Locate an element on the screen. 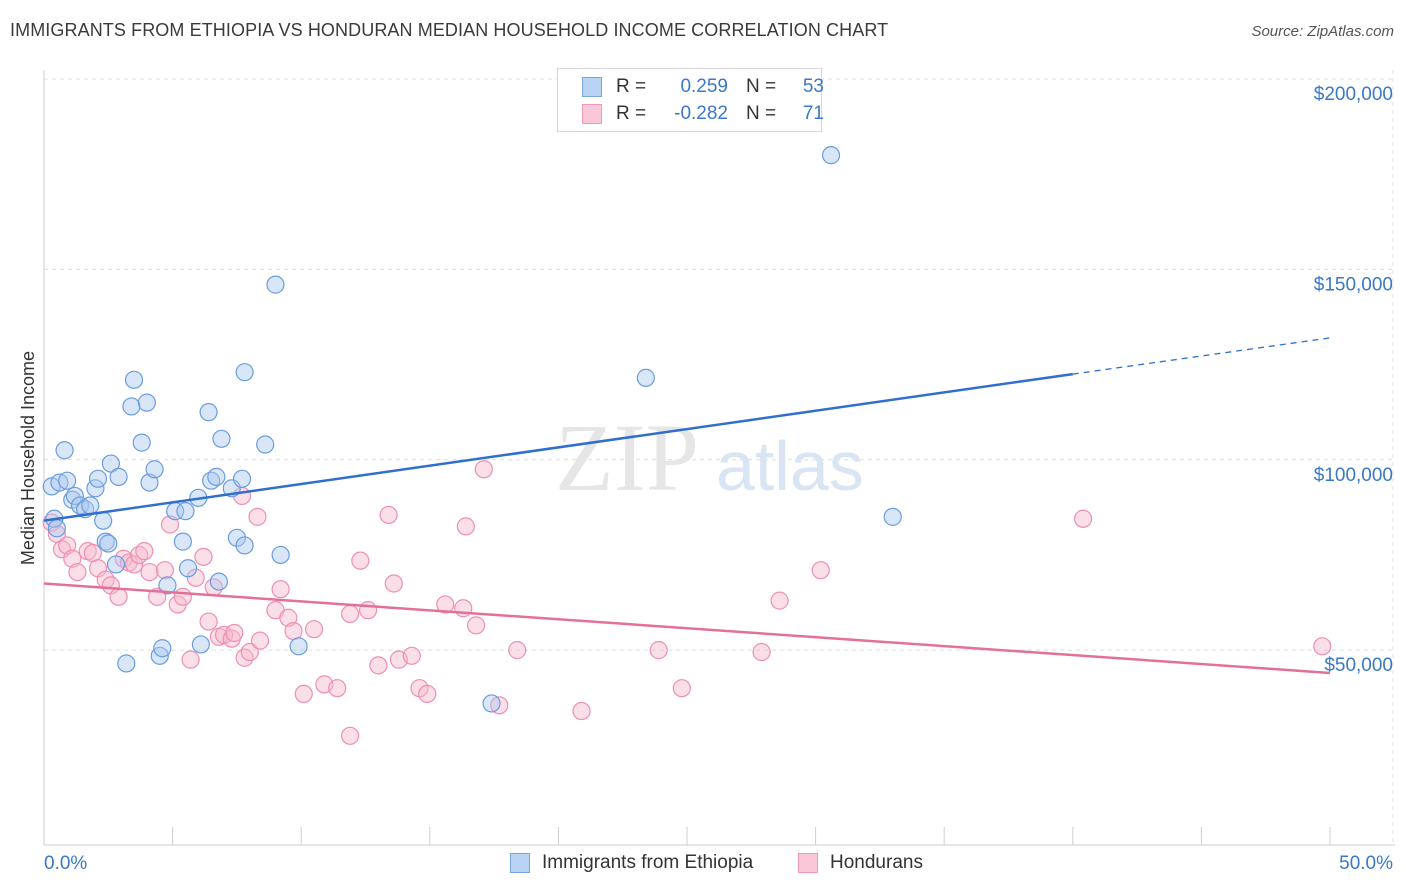  correlation-legend: R = 0.259 N = 53 R = -0.282 N = 71 is located at coordinates (690, 100).